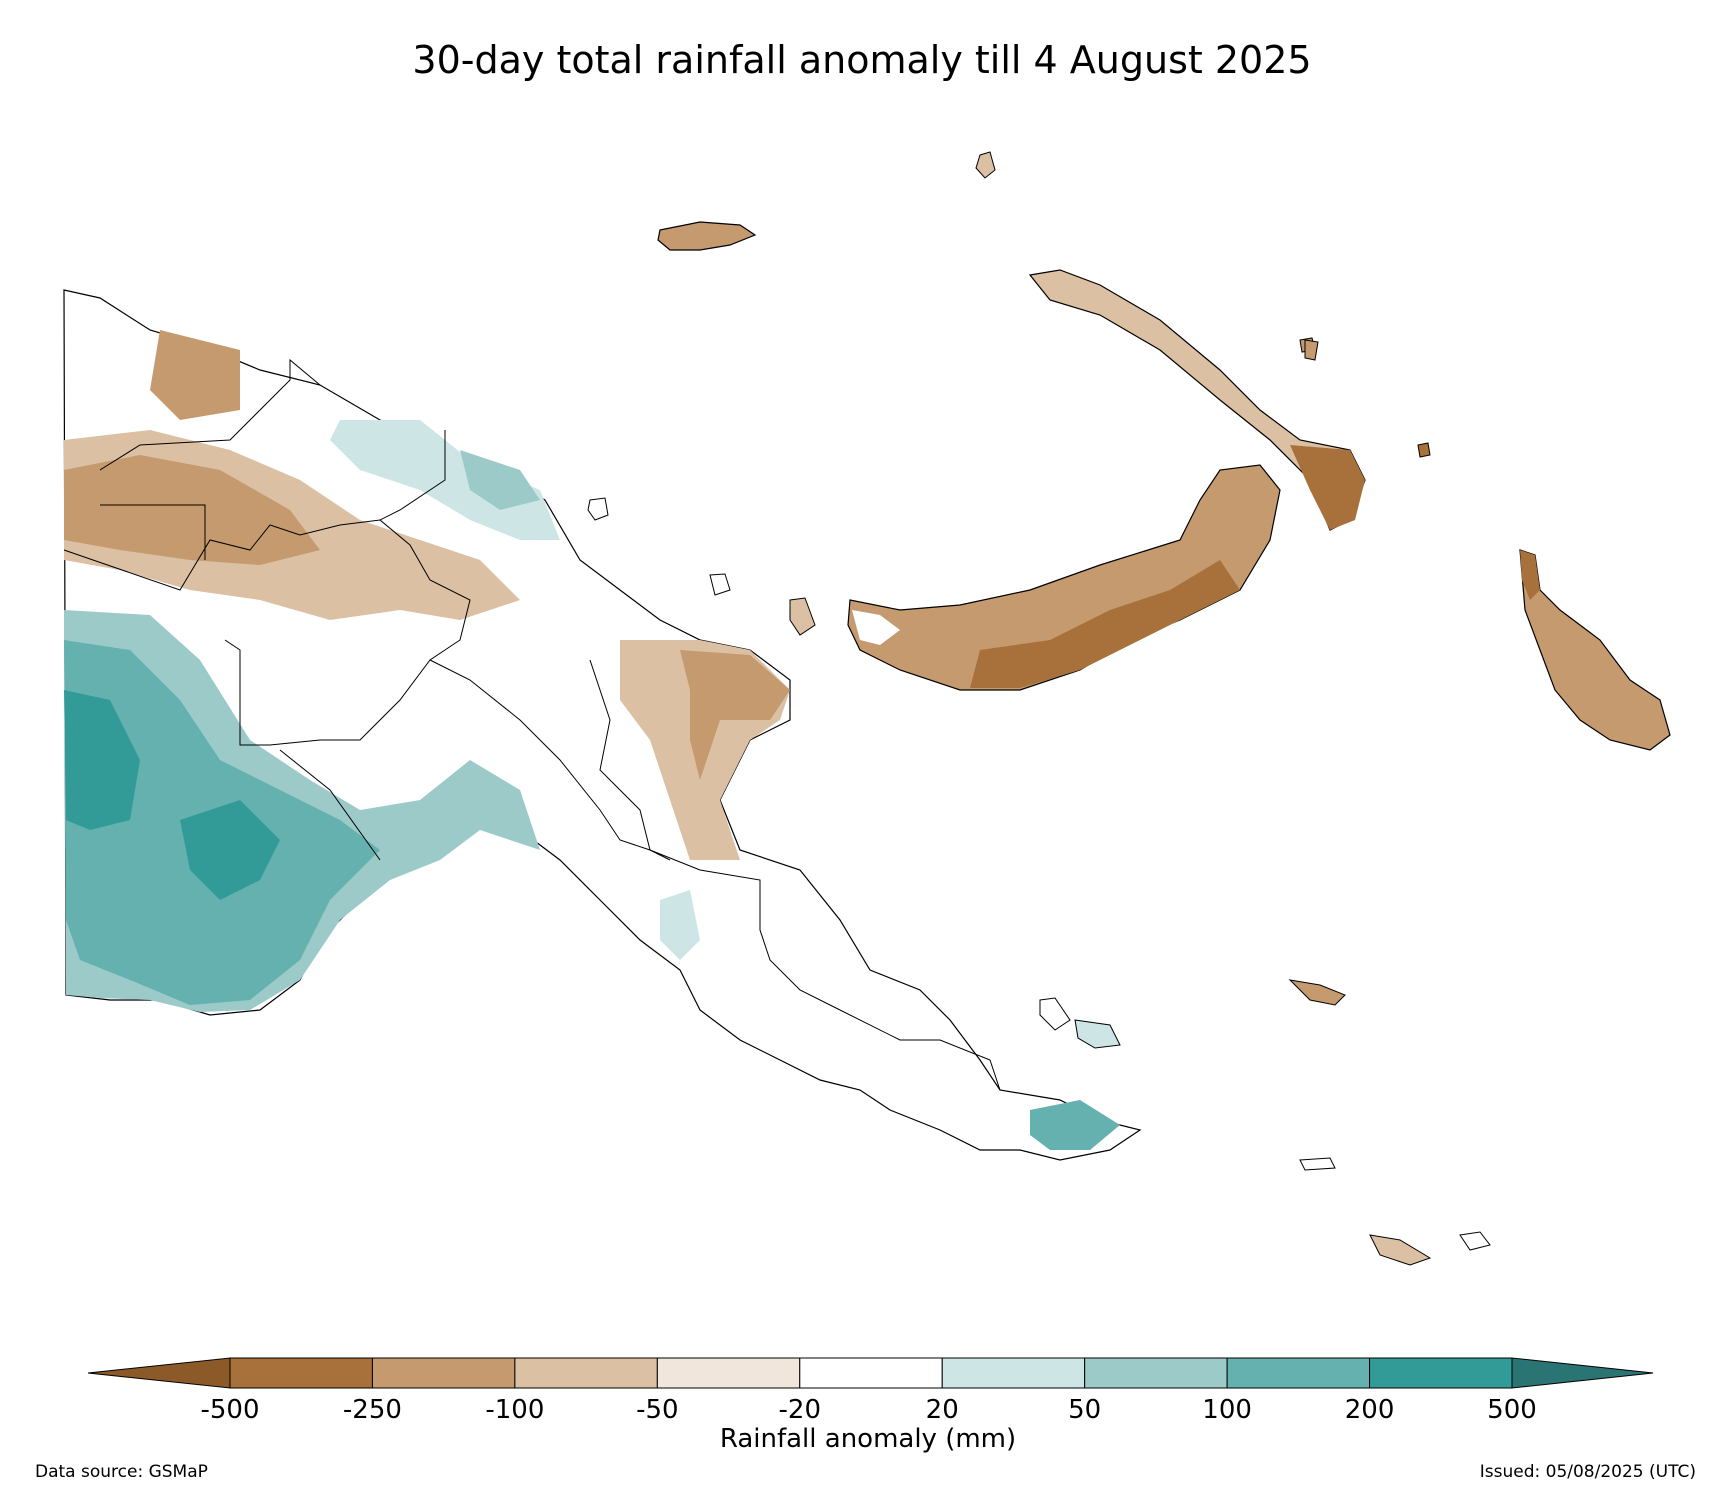 This screenshot has width=1724, height=1494. What do you see at coordinates (1370, 1410) in the screenshot?
I see `colorbar-tick-label: 200` at bounding box center [1370, 1410].